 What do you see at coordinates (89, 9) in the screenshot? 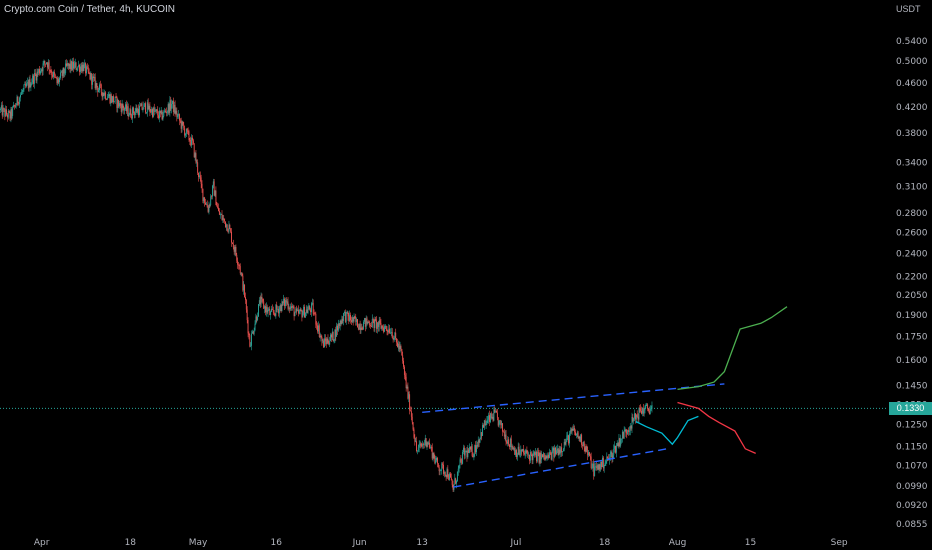
I see `chart-title: Crypto.com Coin / Tether, 4h, KUCOIN` at bounding box center [89, 9].